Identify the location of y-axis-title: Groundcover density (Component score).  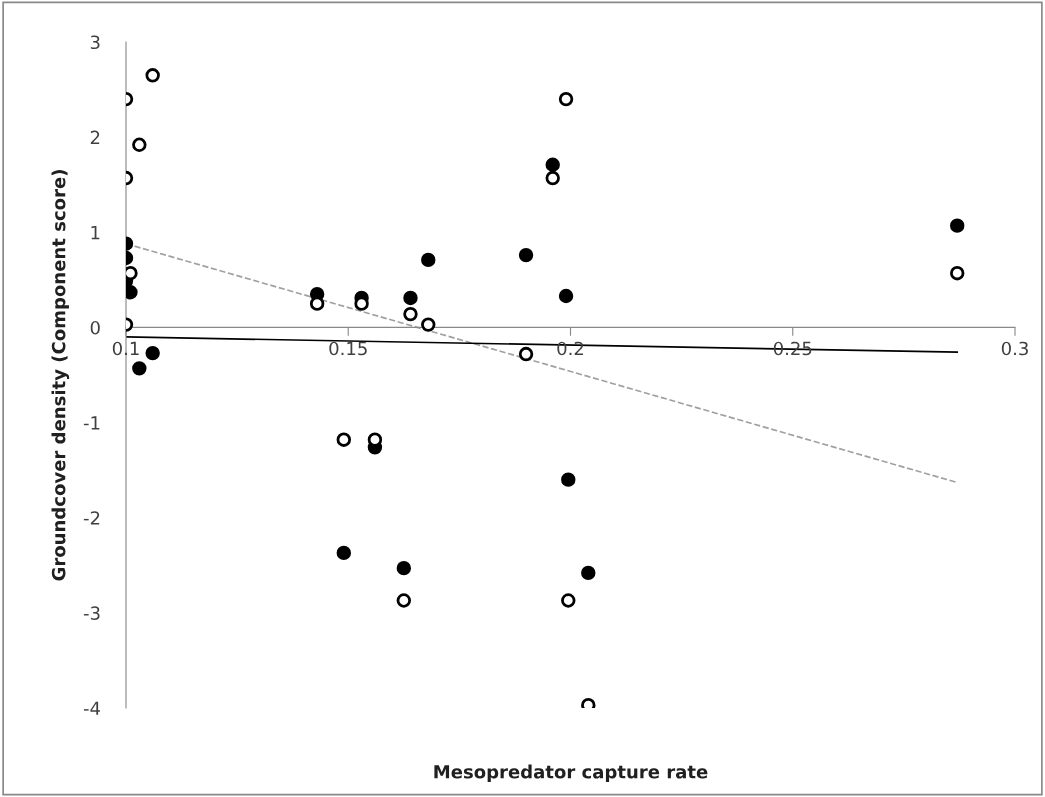
(60, 375).